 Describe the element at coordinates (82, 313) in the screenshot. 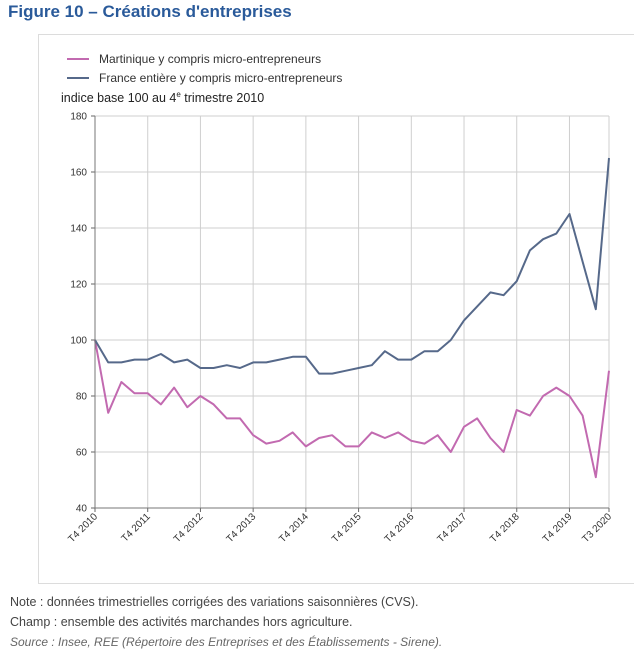

I see `y-axis-ticks: 40 60 80 100 120 140 160 180` at that location.